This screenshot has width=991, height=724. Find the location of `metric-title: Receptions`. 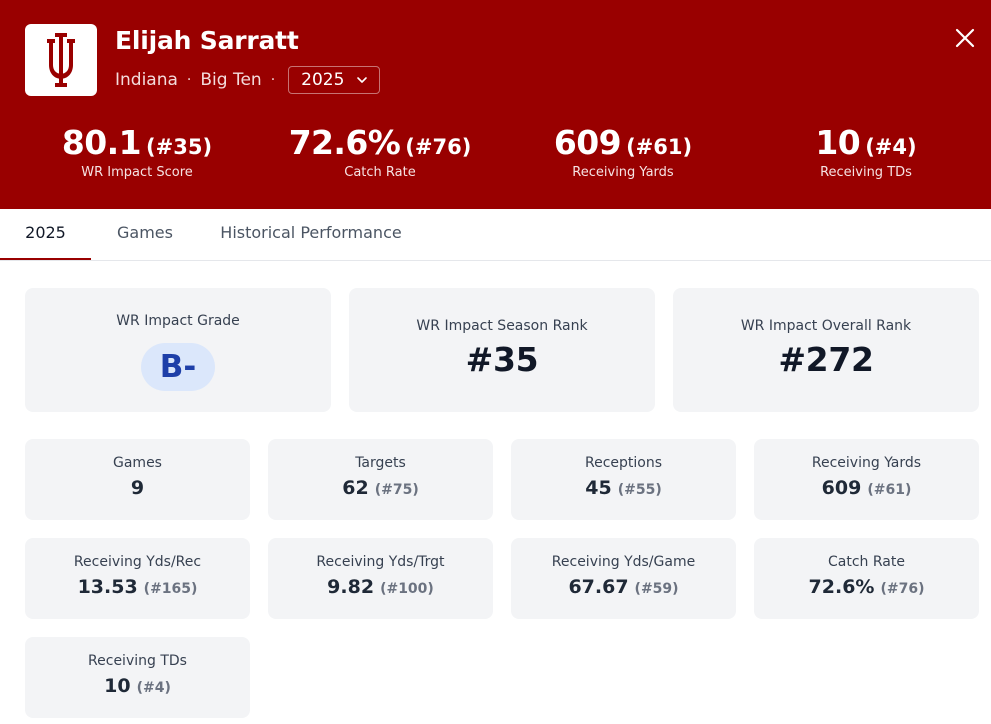

metric-title: Receptions is located at coordinates (623, 463).